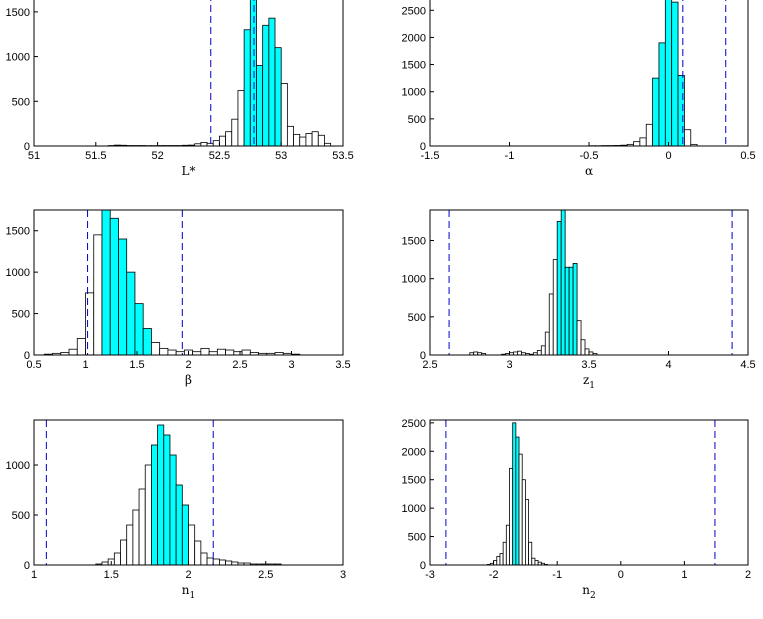  Describe the element at coordinates (22, 294) in the screenshot. I see `y-ticks: 0 500 1000 1500` at that location.